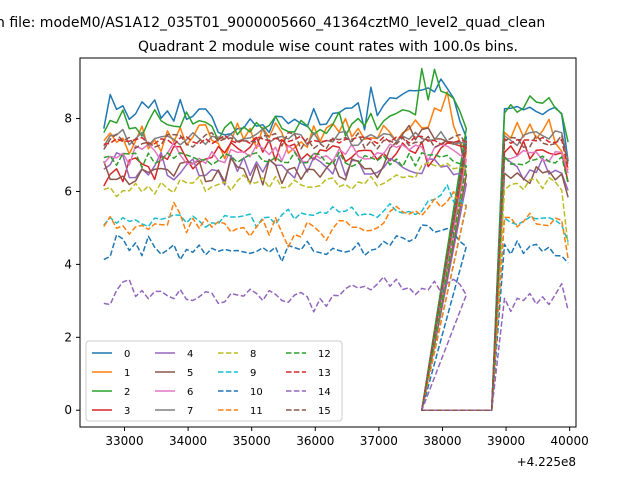  What do you see at coordinates (570, 441) in the screenshot?
I see `x-tick-label: 40000` at bounding box center [570, 441].